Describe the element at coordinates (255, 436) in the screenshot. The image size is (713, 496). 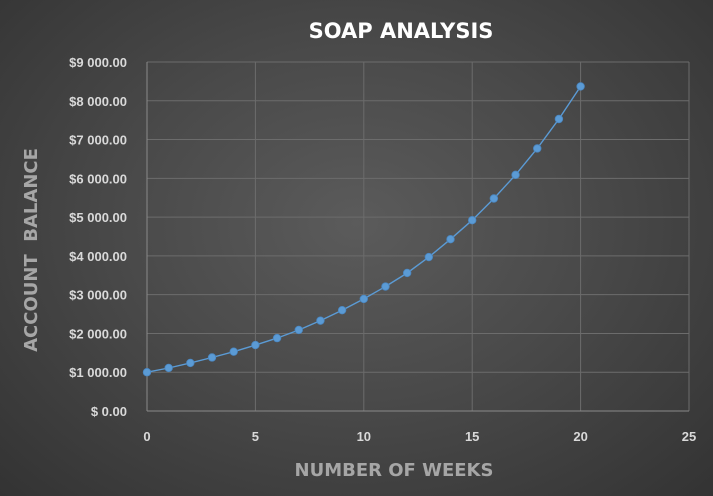
I see `x-tick-label: 5` at that location.